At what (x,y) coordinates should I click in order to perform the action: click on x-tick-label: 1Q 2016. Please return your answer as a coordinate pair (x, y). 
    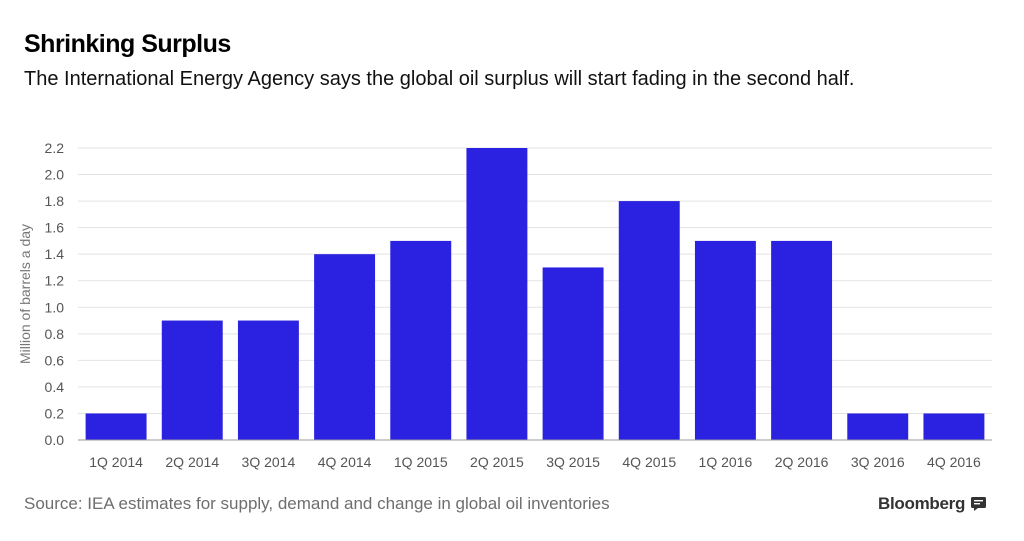
    Looking at the image, I should click on (726, 462).